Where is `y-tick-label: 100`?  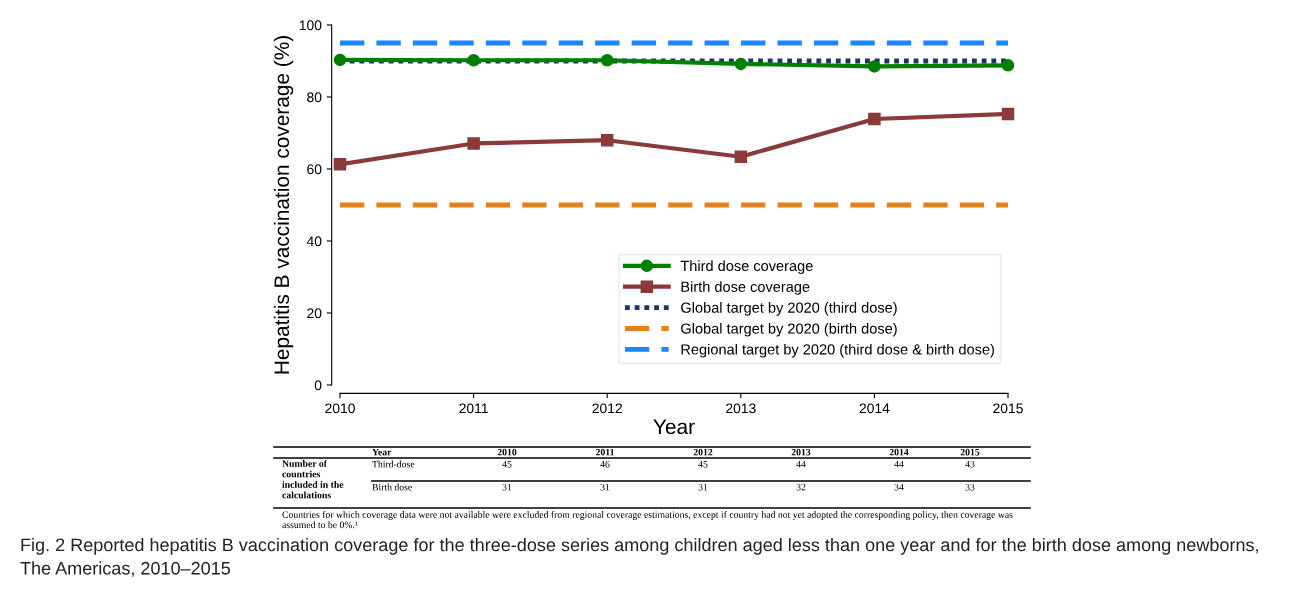 y-tick-label: 100 is located at coordinates (310, 25).